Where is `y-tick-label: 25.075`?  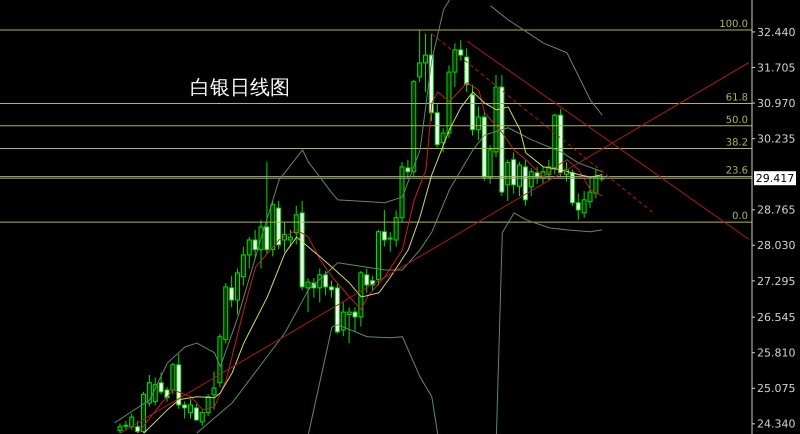 y-tick-label: 25.075 is located at coordinates (776, 389).